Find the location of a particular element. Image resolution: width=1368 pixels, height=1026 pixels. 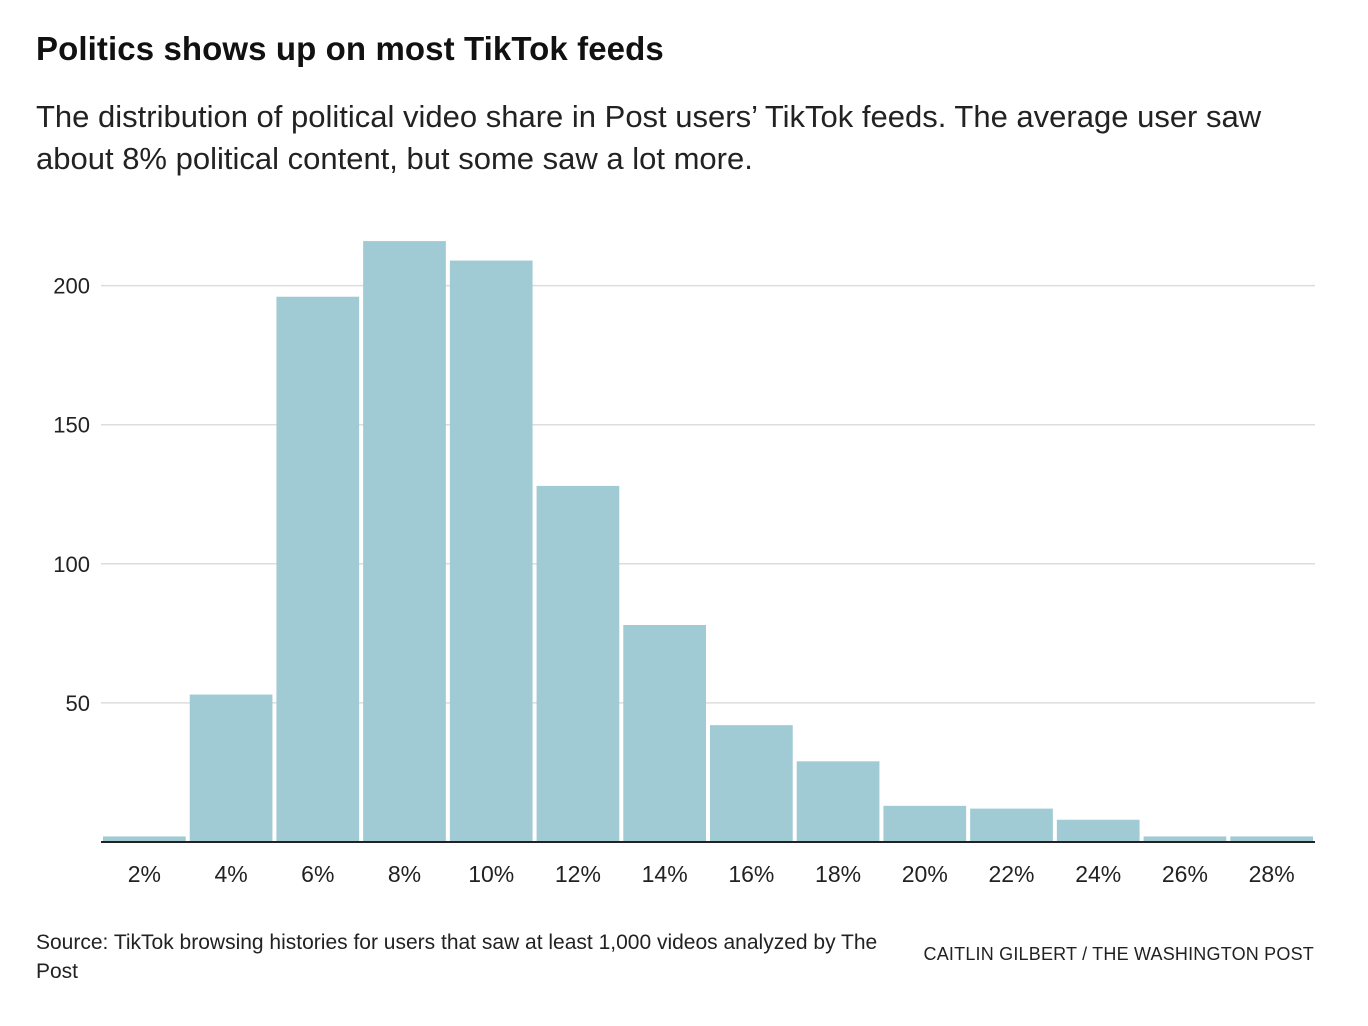

bar-8% is located at coordinates (404, 541).